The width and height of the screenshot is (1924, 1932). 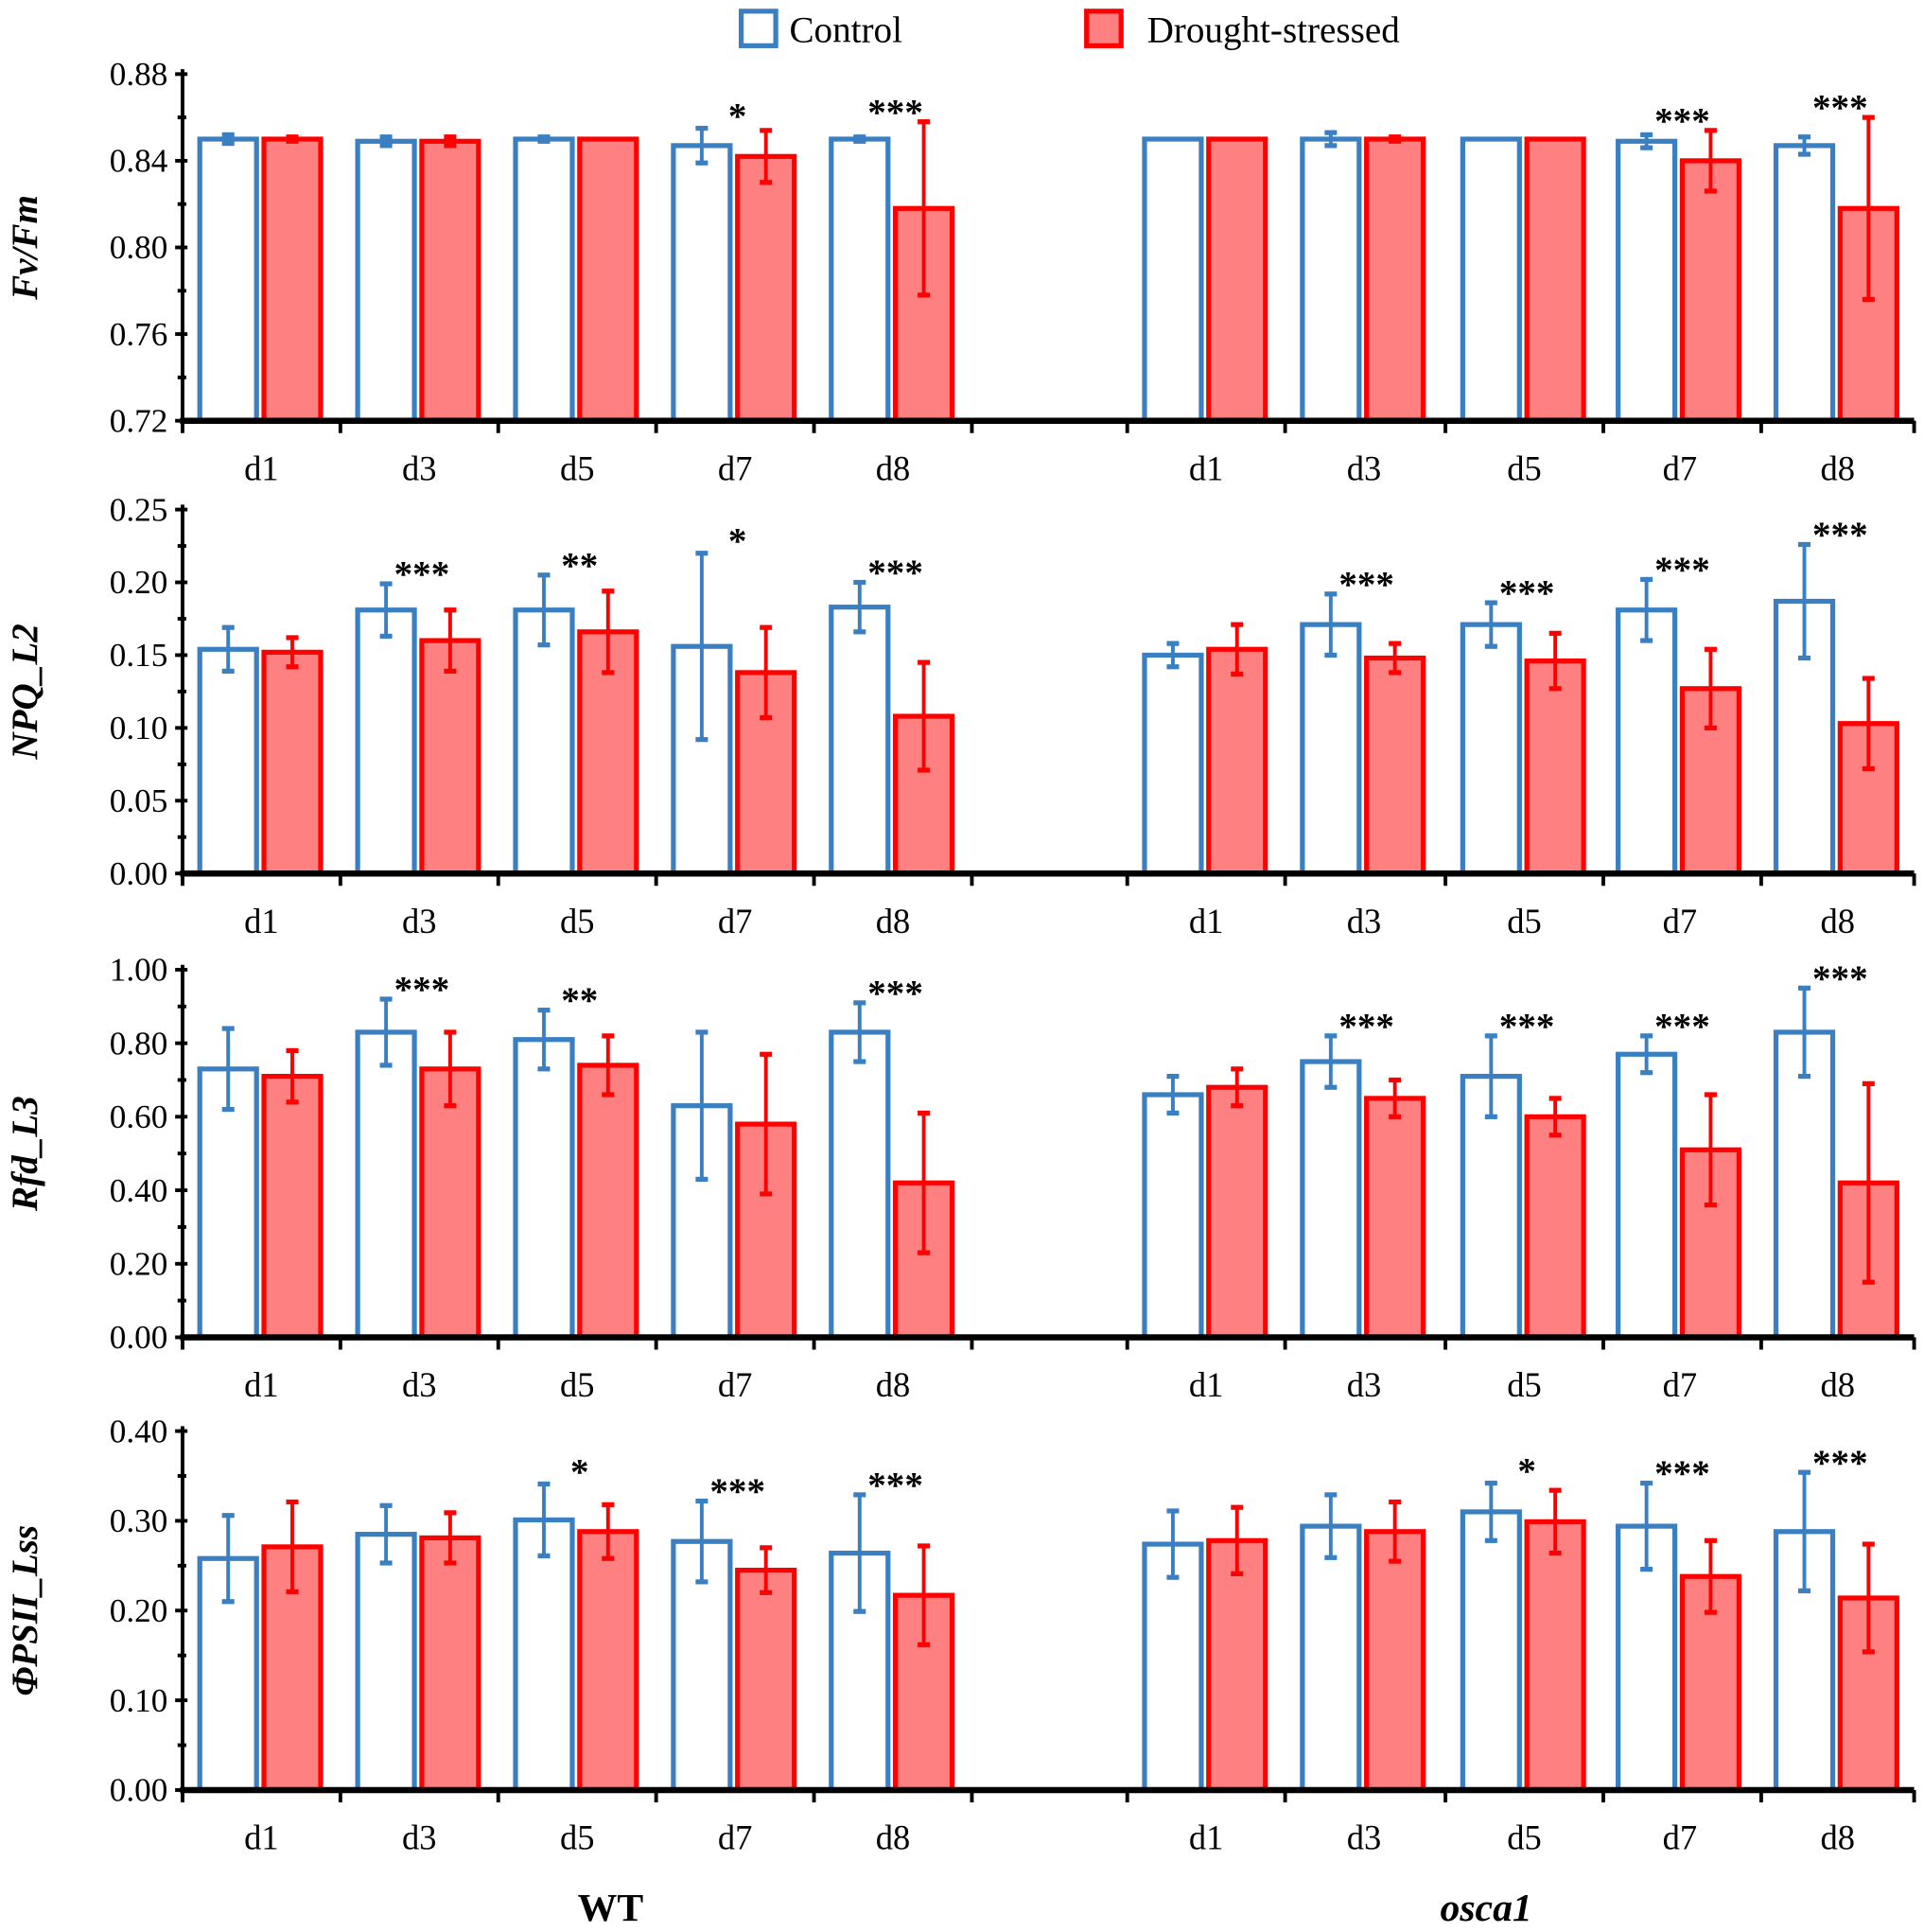 I want to click on y-axis-label: Fv/Fm, so click(x=25, y=248).